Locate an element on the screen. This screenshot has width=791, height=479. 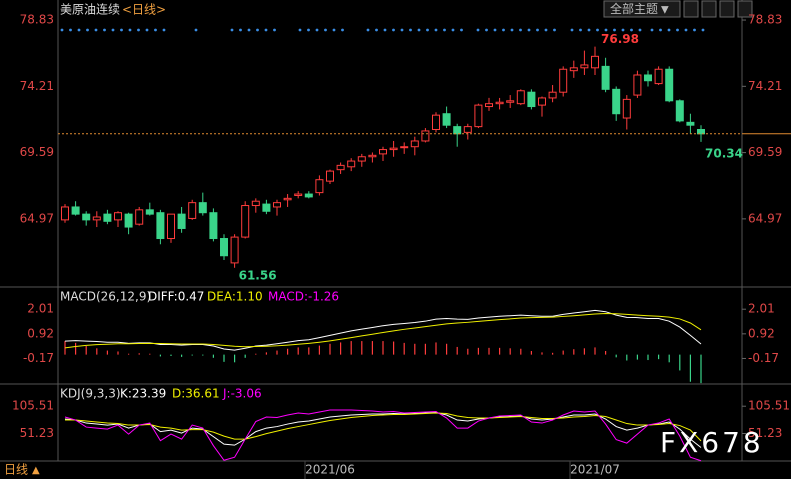
legend-entry: DEA:1.10 is located at coordinates (235, 297).